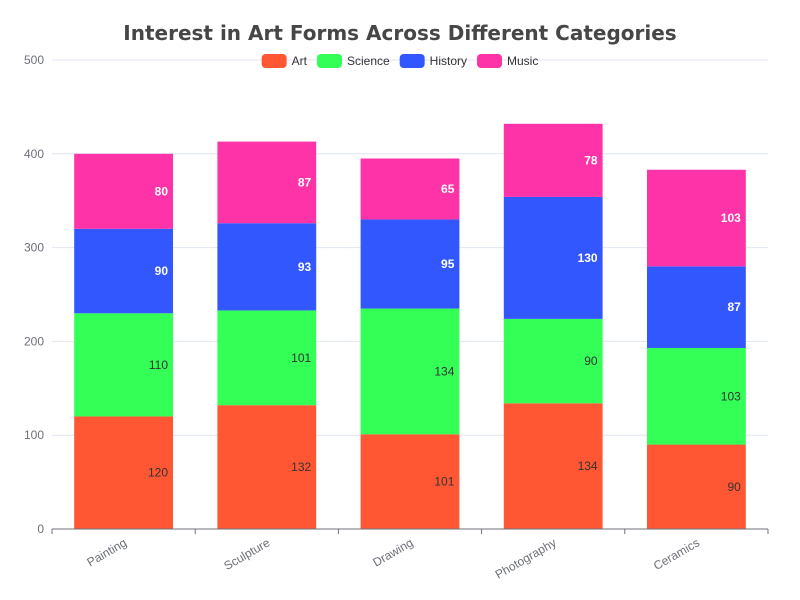 The height and width of the screenshot is (600, 800). Describe the element at coordinates (676, 553) in the screenshot. I see `x-tick-label: Ceramics` at that location.